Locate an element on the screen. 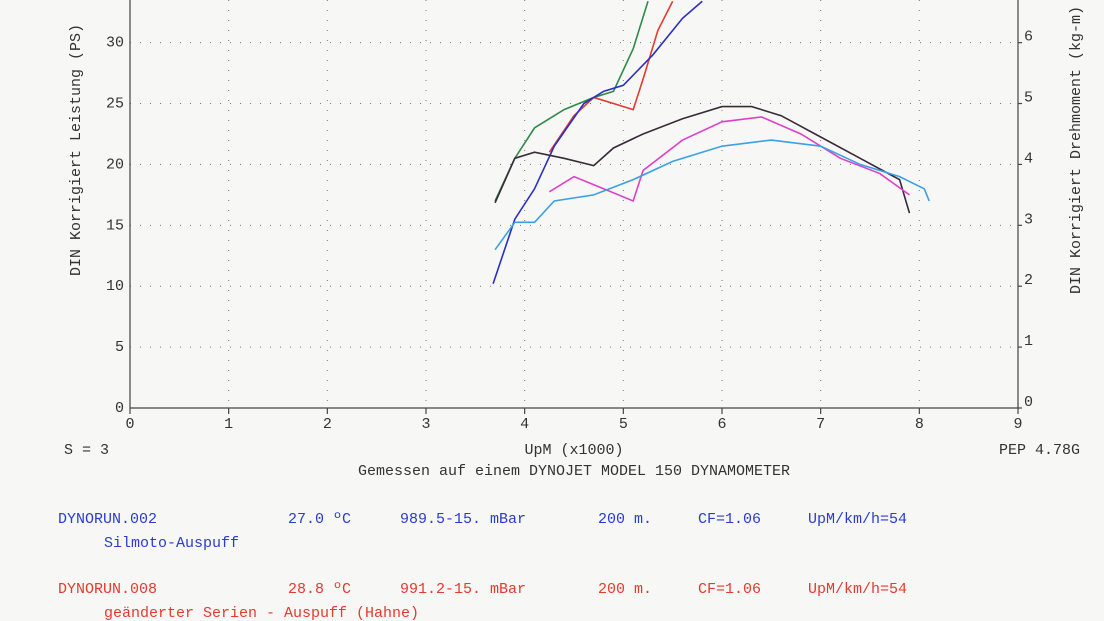 This screenshot has height=621, width=1104. y2-tick-label: 0 is located at coordinates (1028, 402).